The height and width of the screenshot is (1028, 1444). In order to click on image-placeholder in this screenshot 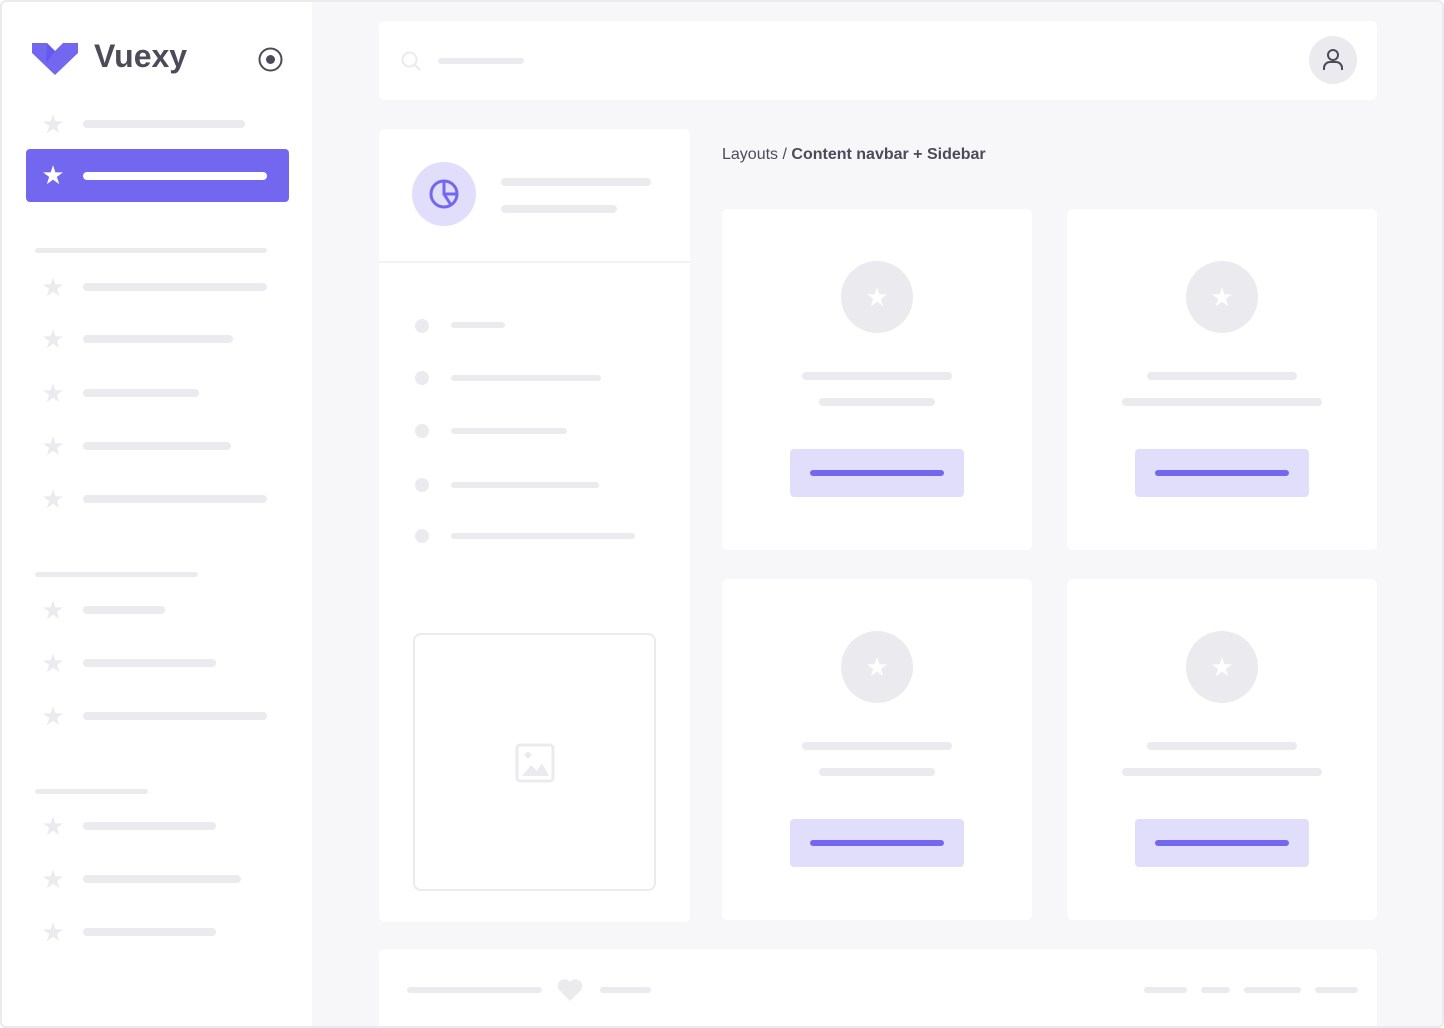, I will do `click(534, 762)`.